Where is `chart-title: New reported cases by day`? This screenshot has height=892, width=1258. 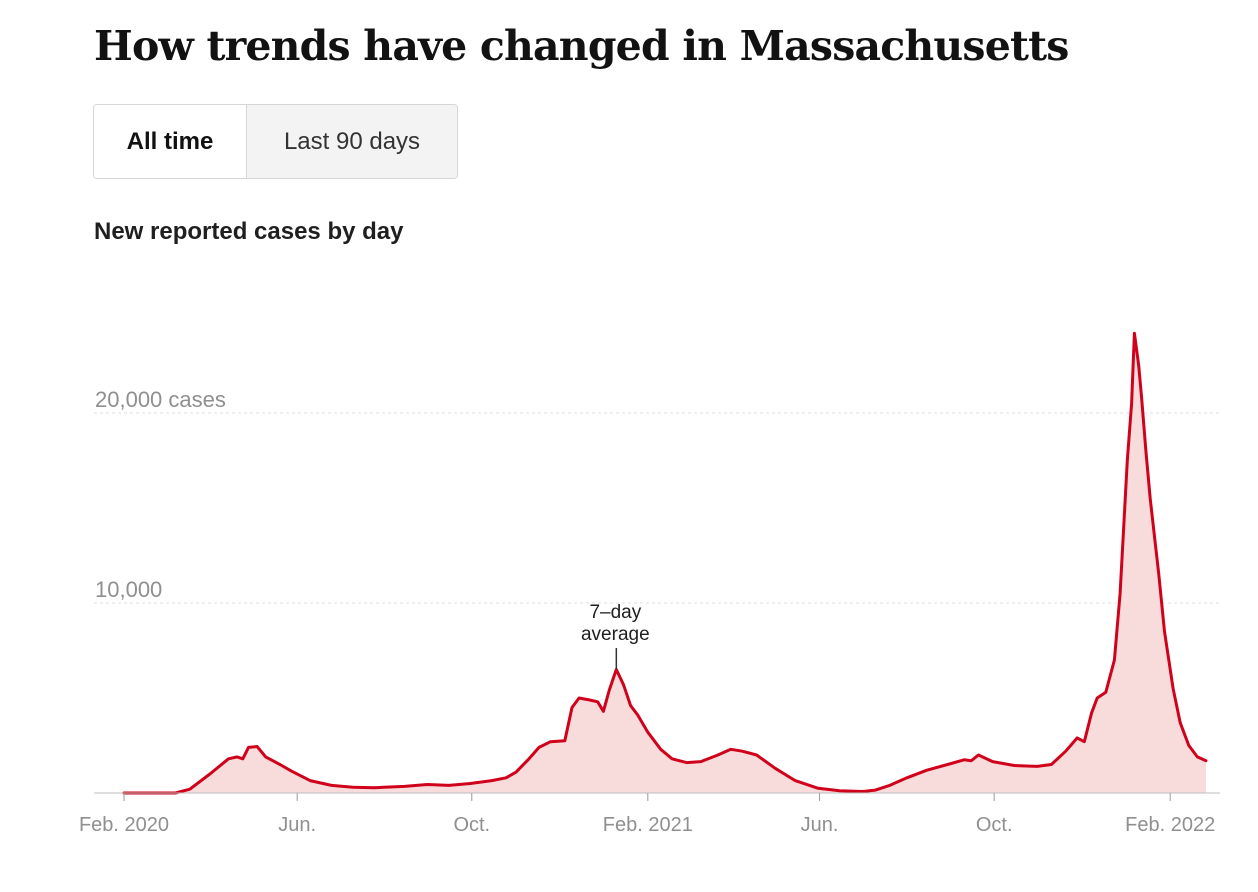
chart-title: New reported cases by day is located at coordinates (249, 231).